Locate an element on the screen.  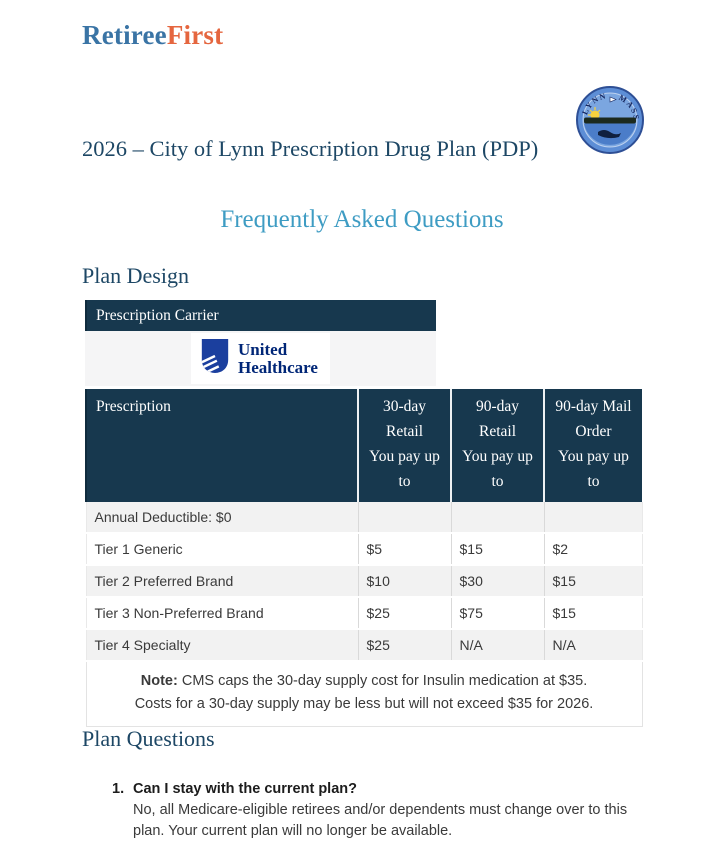
table-row-tier1: Tier 1 Generic $5 $15 $2 is located at coordinates (364, 549).